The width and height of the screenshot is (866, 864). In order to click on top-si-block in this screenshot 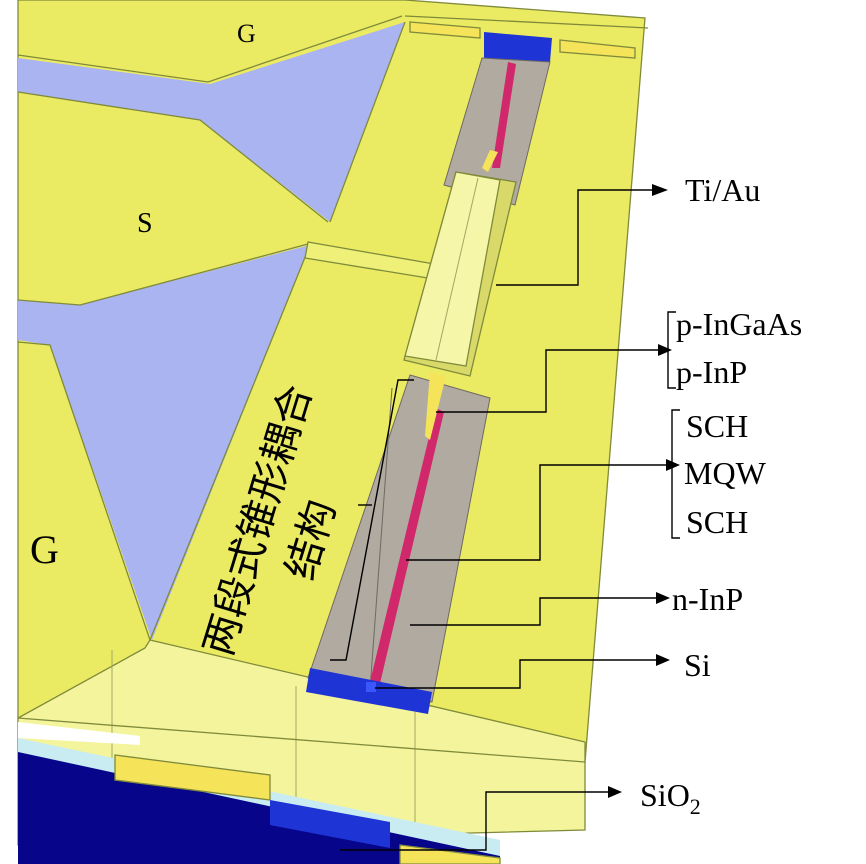, I will do `click(518, 47)`.